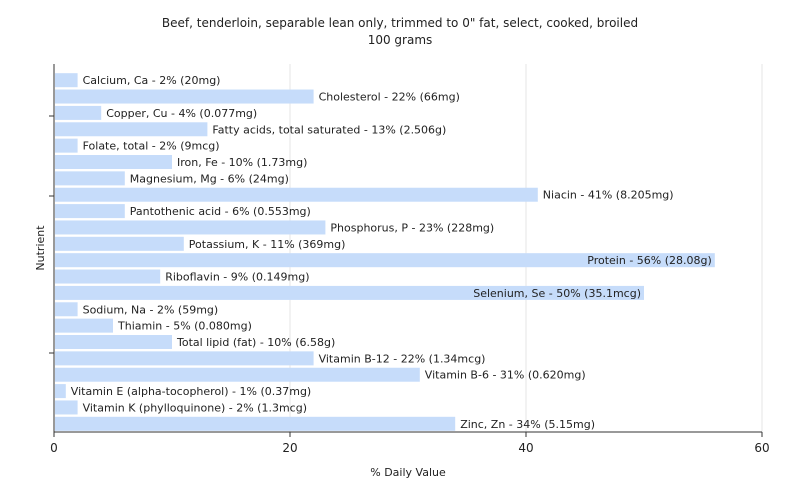 This screenshot has height=500, width=800. I want to click on bar-label-7: Magnesium, Mg - 6% (24mg), so click(209, 178).